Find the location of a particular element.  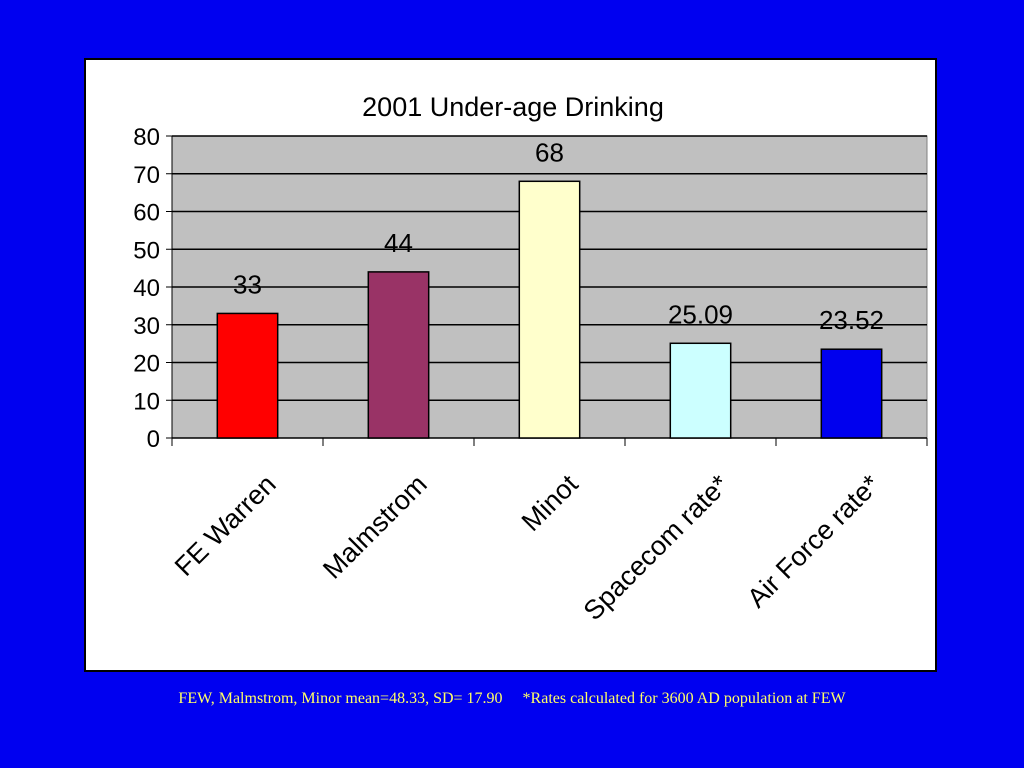

data-label: 25.09 is located at coordinates (700, 314).